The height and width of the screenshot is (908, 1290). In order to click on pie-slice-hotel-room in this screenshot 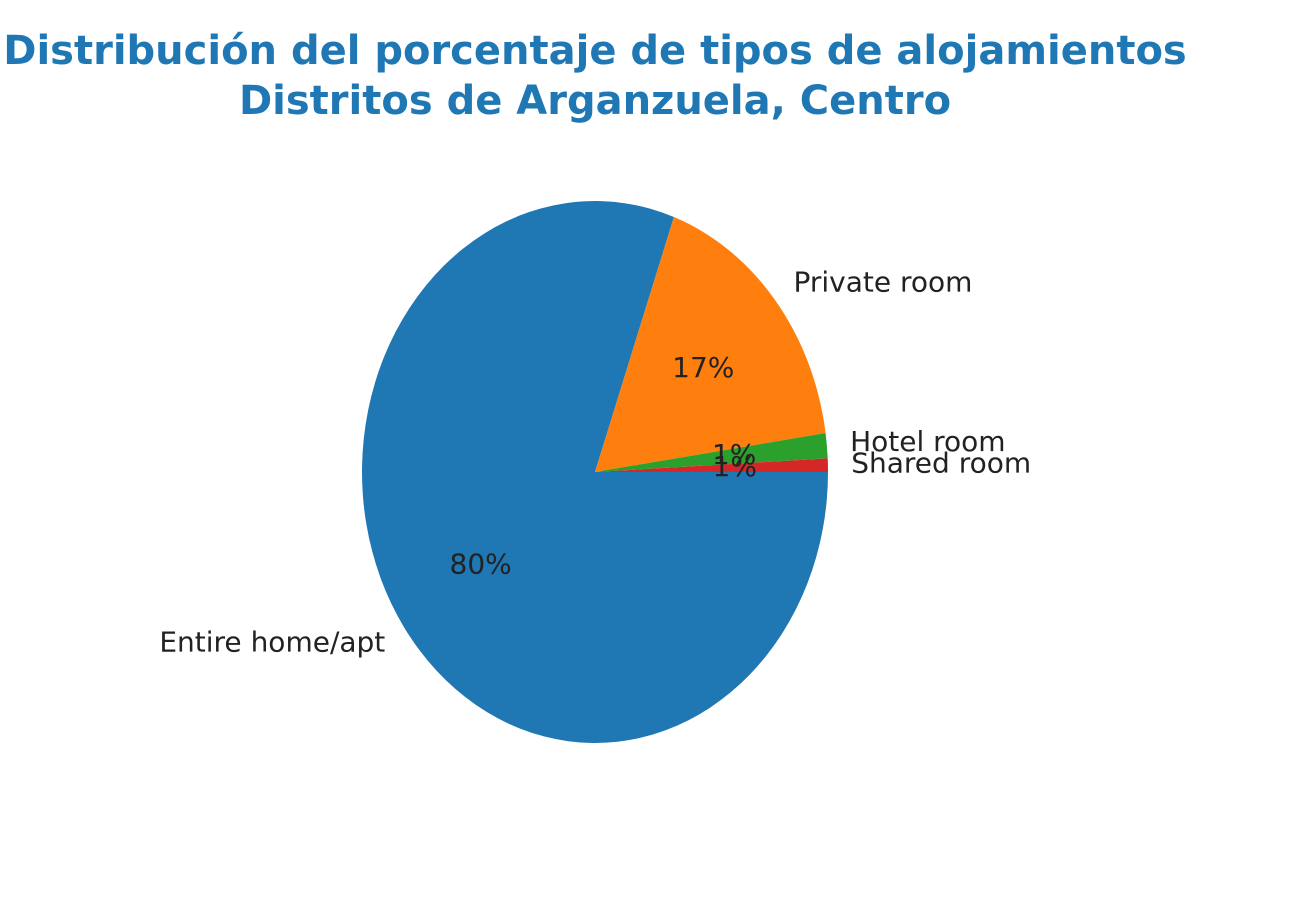, I will do `click(711, 452)`.